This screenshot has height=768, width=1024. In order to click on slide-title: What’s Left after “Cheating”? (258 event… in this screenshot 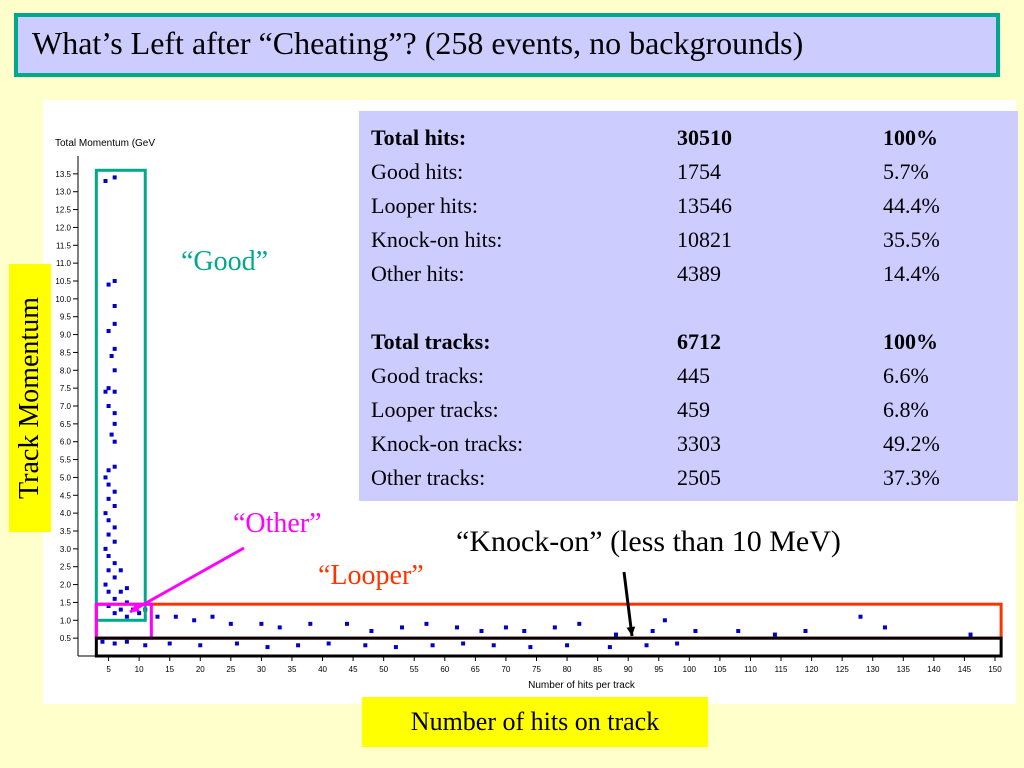, I will do `click(418, 43)`.